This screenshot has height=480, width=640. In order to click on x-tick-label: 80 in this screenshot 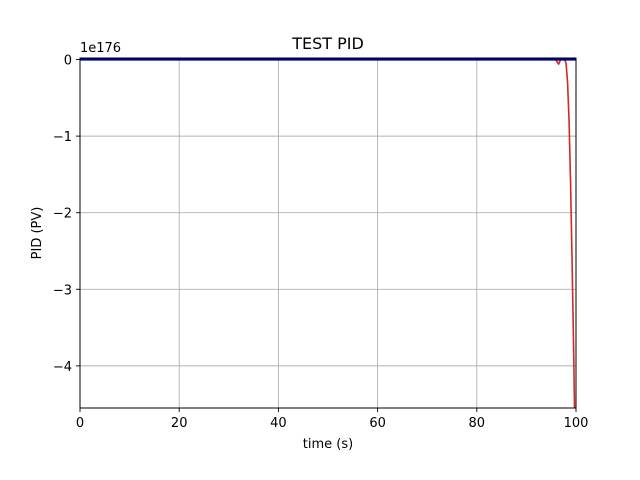, I will do `click(477, 423)`.